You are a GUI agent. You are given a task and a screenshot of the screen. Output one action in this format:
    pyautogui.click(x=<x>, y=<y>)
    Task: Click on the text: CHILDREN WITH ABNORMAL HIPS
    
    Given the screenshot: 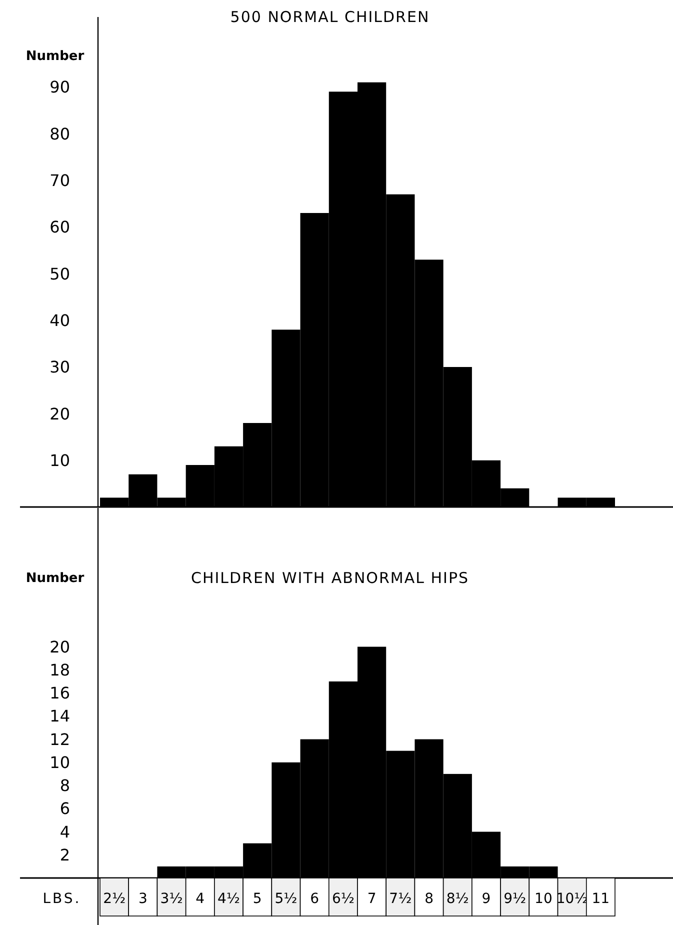 What is the action you would take?
    pyautogui.click(x=330, y=578)
    